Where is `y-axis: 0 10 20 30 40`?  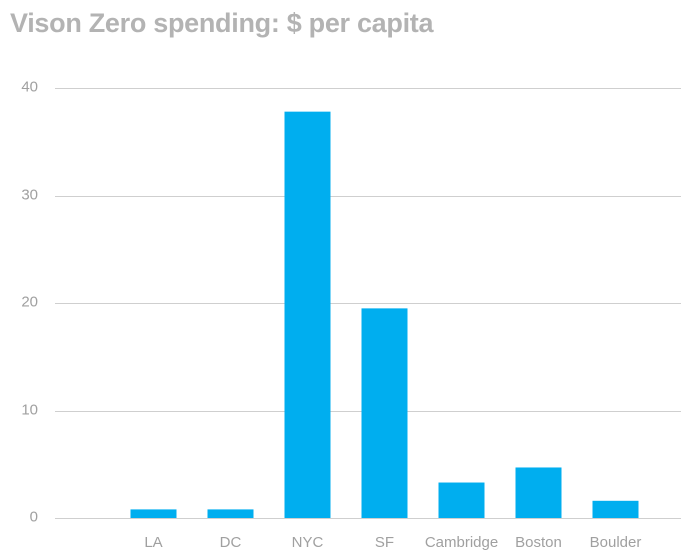 y-axis: 0 10 20 30 40 is located at coordinates (29, 301).